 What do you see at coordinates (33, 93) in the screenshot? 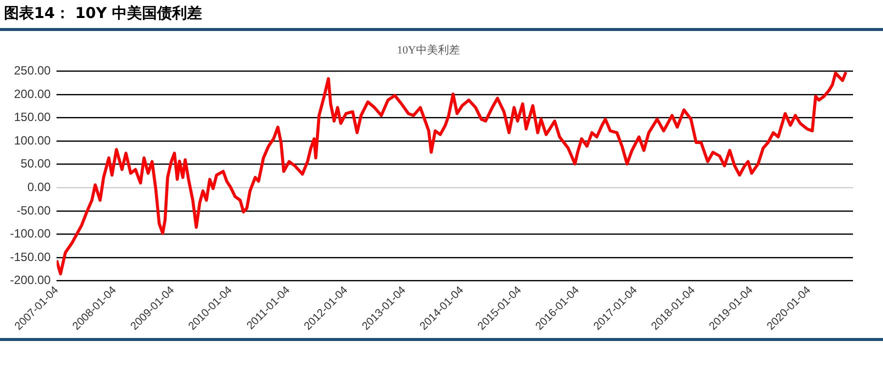
I see `y-tick-label: 200.00` at bounding box center [33, 93].